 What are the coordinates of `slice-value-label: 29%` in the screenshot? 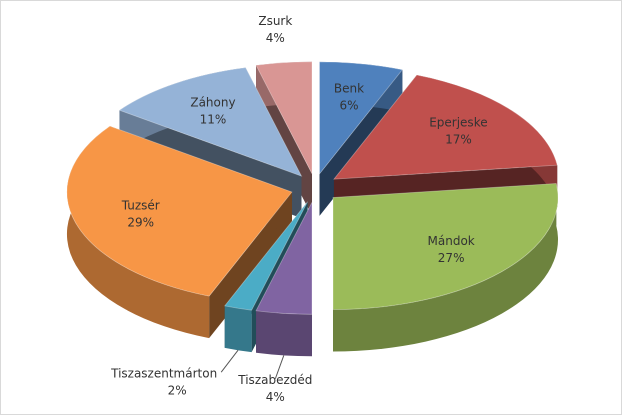 It's located at (140, 222).